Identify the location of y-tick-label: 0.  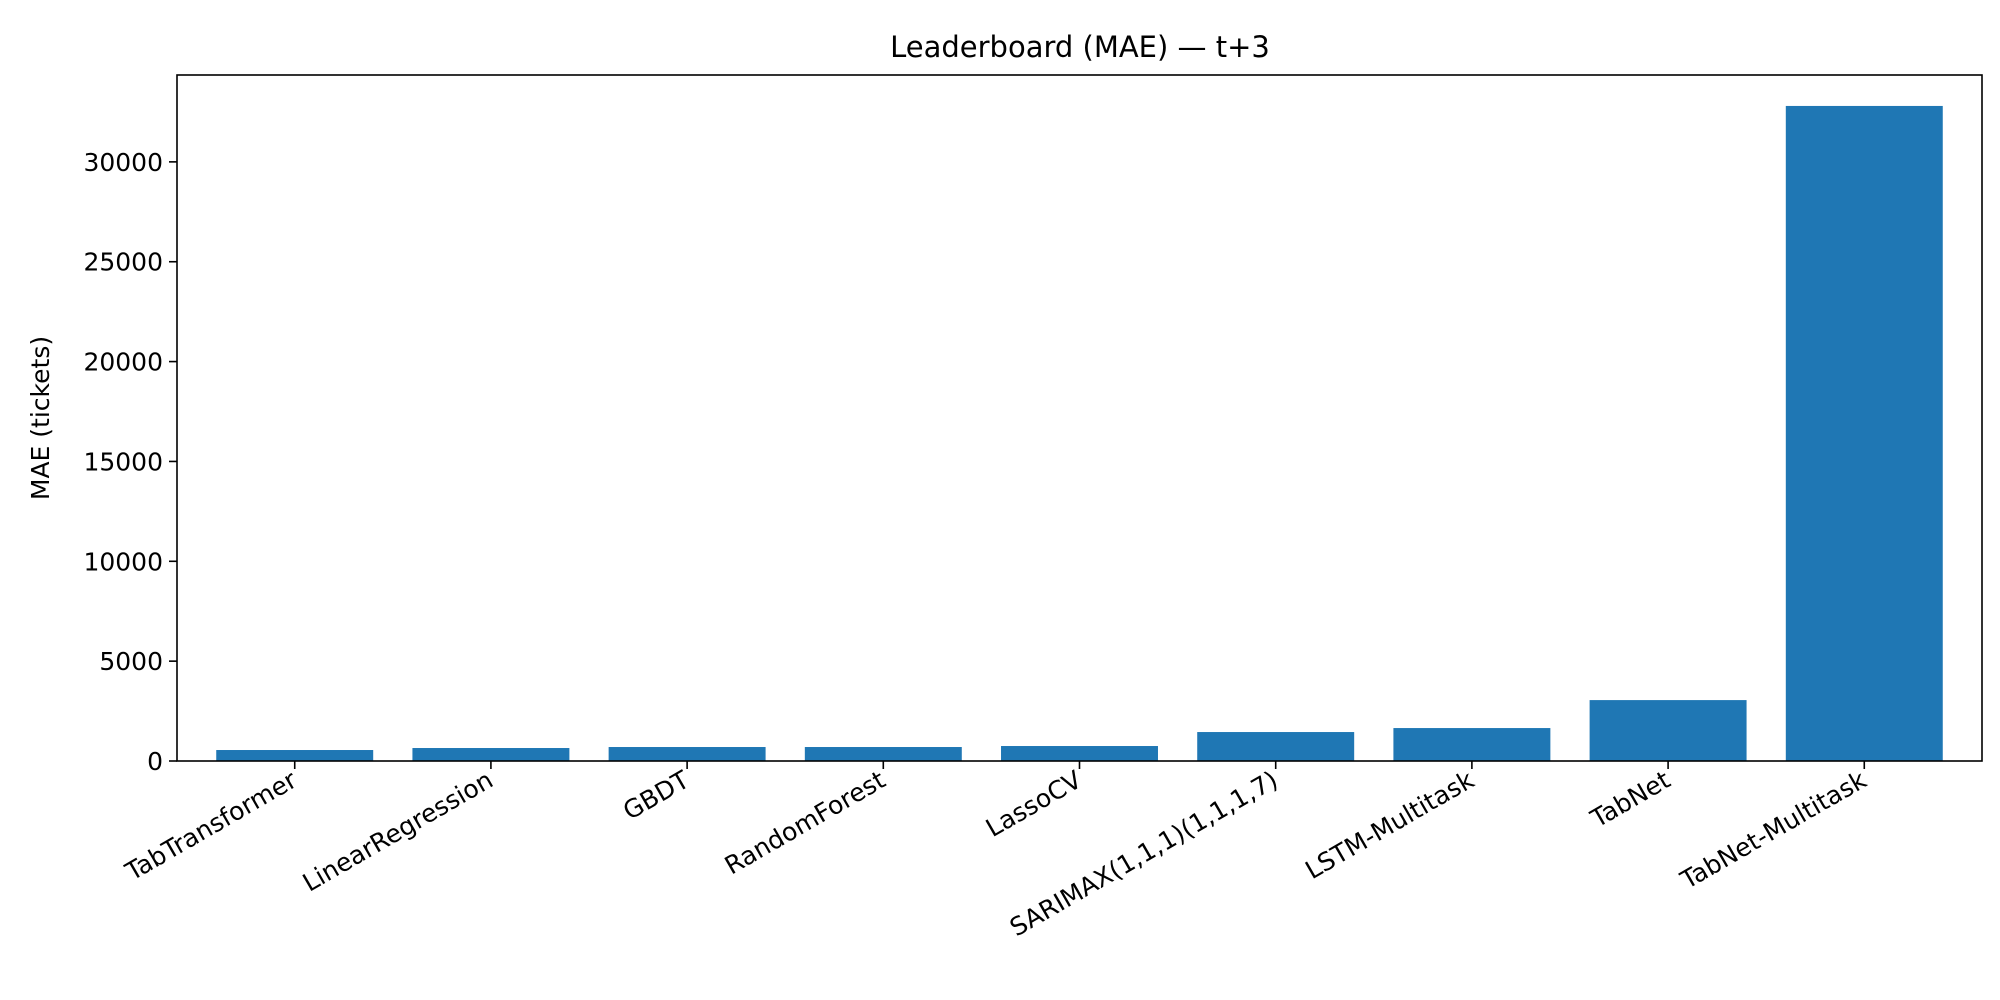
(155, 761).